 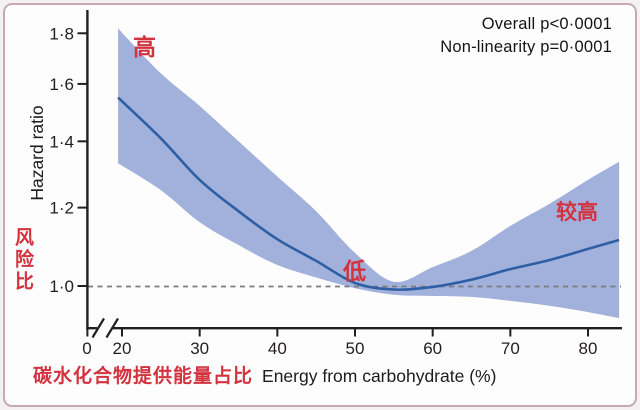 What do you see at coordinates (61, 33) in the screenshot?
I see `y-tick-label: 1·8` at bounding box center [61, 33].